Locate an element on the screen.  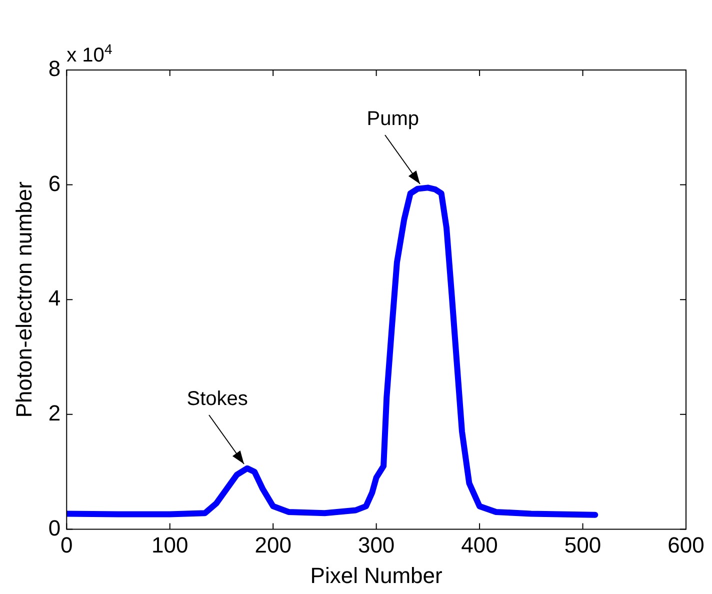
text: x 10$^{4}$ is located at coordinates (89, 54).